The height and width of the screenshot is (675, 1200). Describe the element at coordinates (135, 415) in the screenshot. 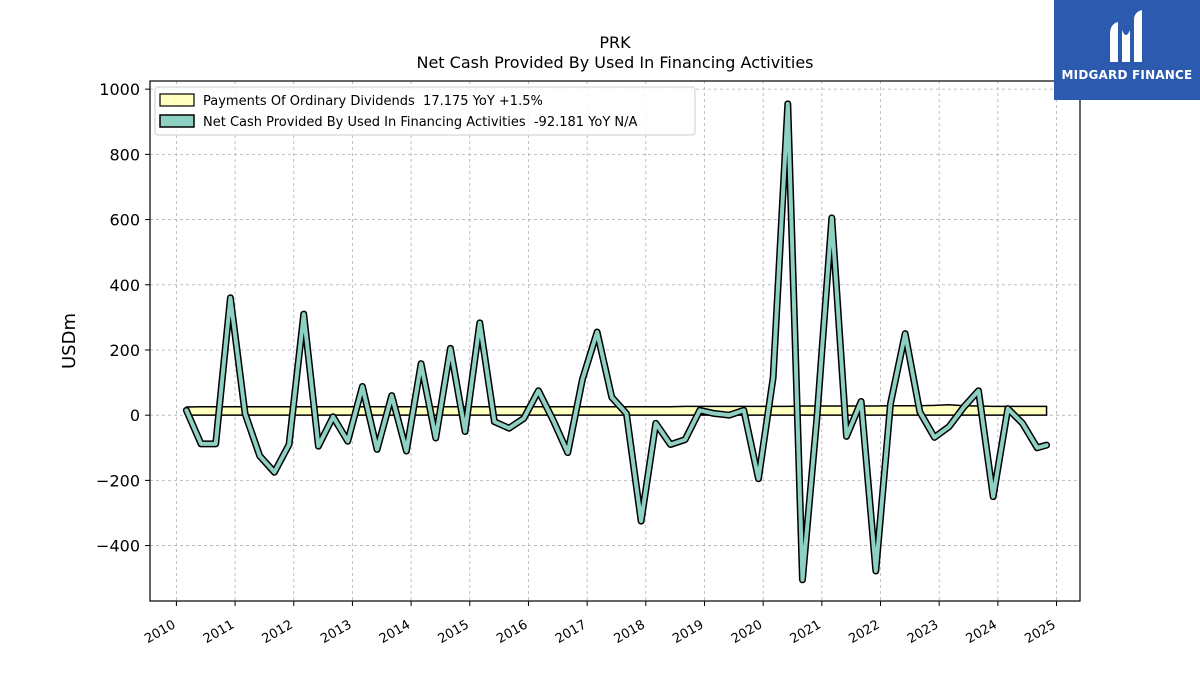

I see `y-tick-label: 0` at that location.